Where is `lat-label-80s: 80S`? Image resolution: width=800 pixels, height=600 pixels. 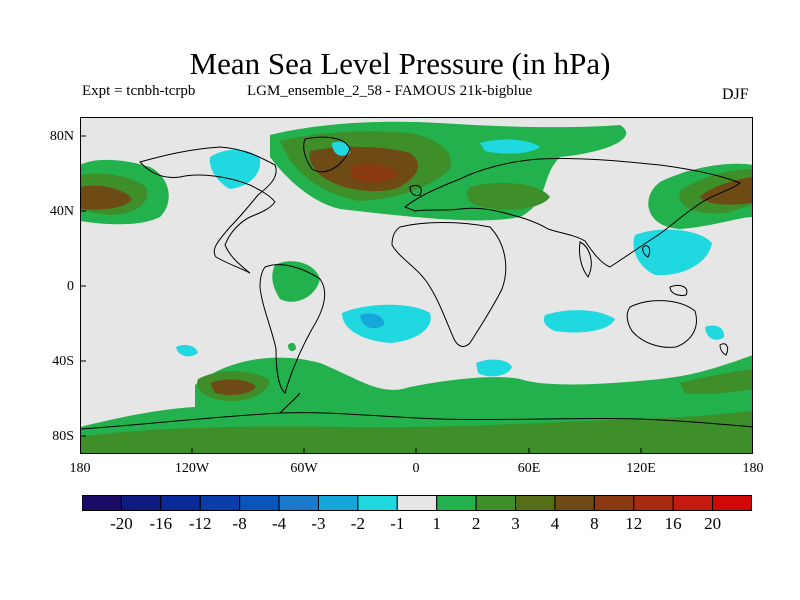 lat-label-80s: 80S is located at coordinates (63, 436).